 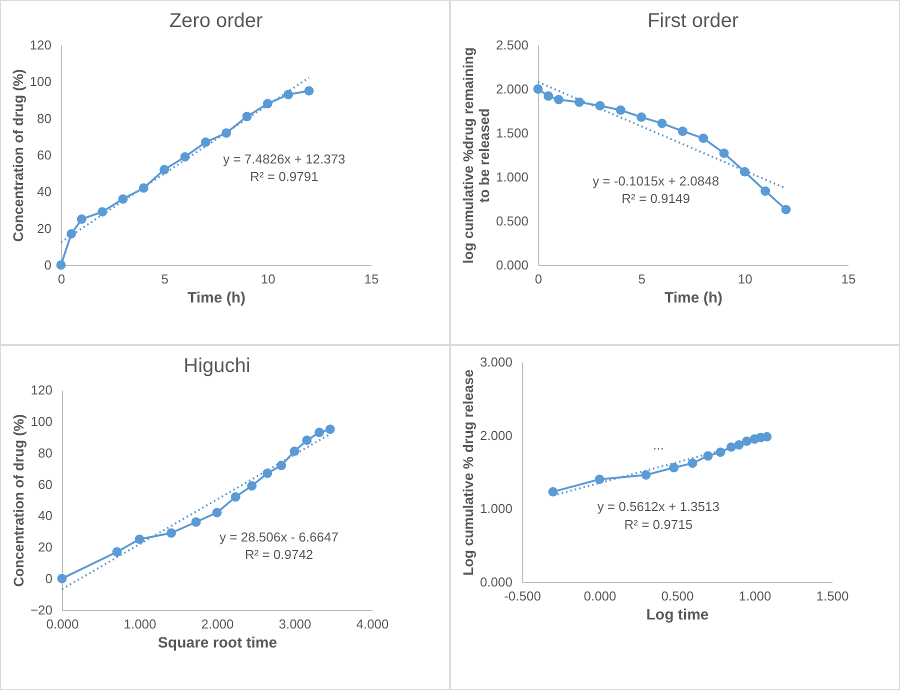 I want to click on annotation: R² = 0.9149, so click(x=656, y=198).